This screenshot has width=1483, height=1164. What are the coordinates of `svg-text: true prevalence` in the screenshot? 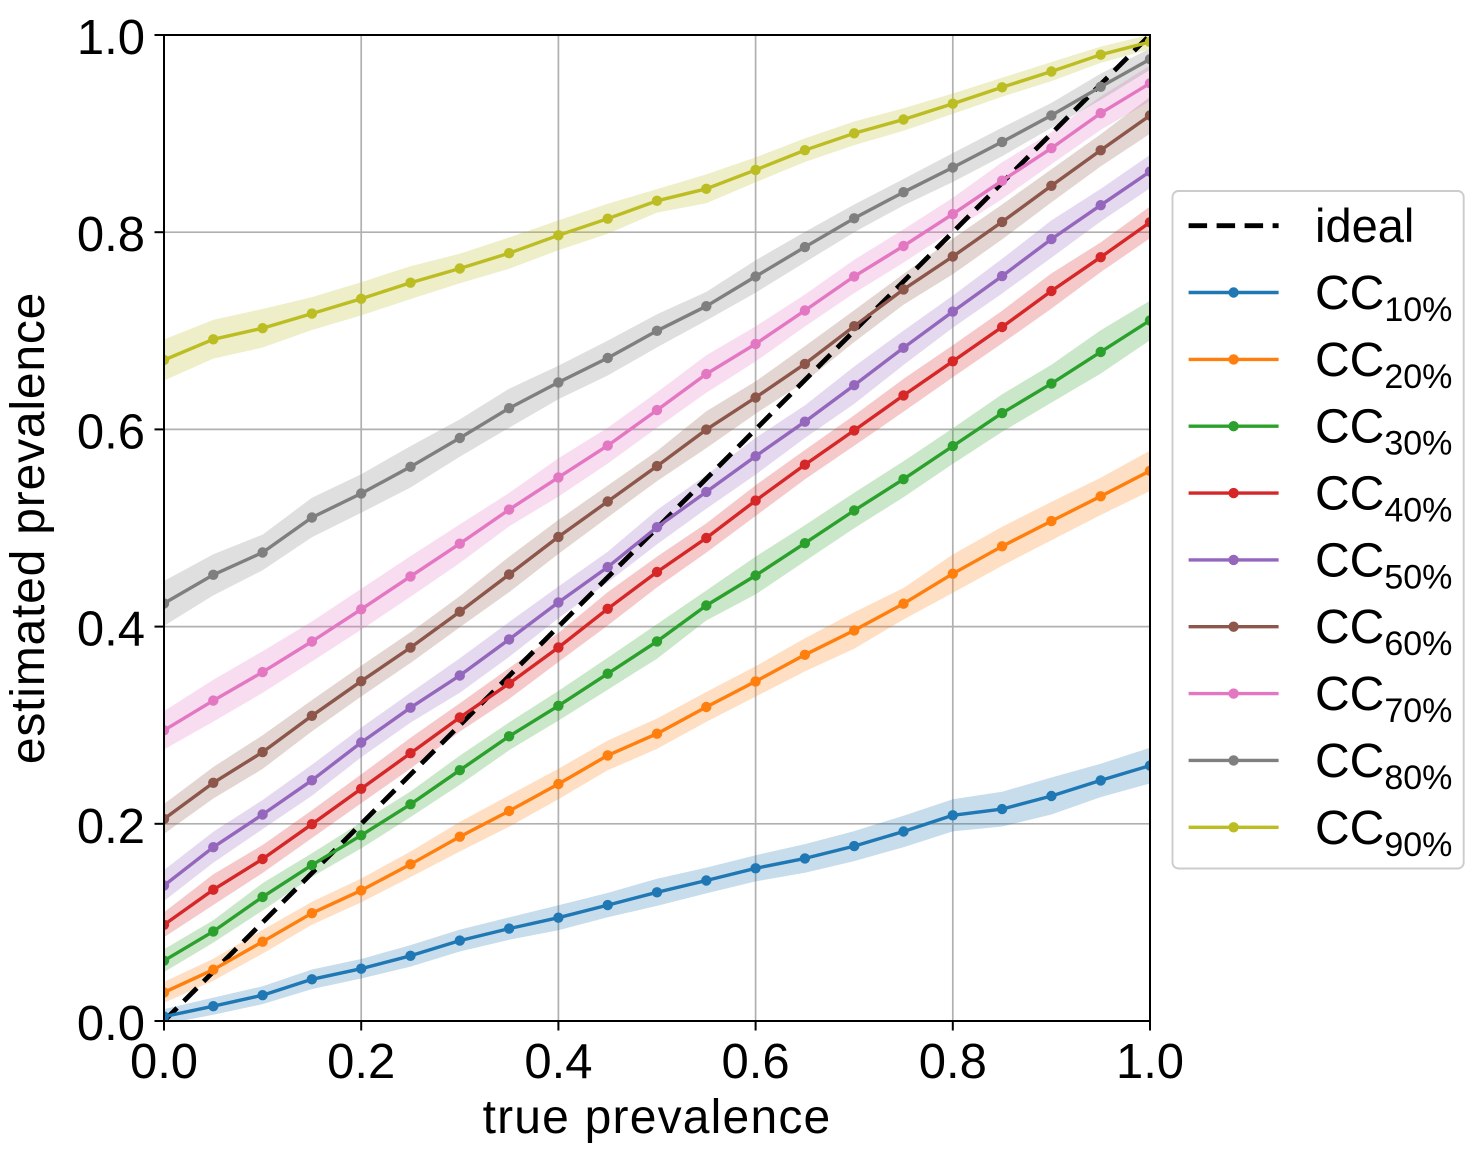 It's located at (657, 1117).